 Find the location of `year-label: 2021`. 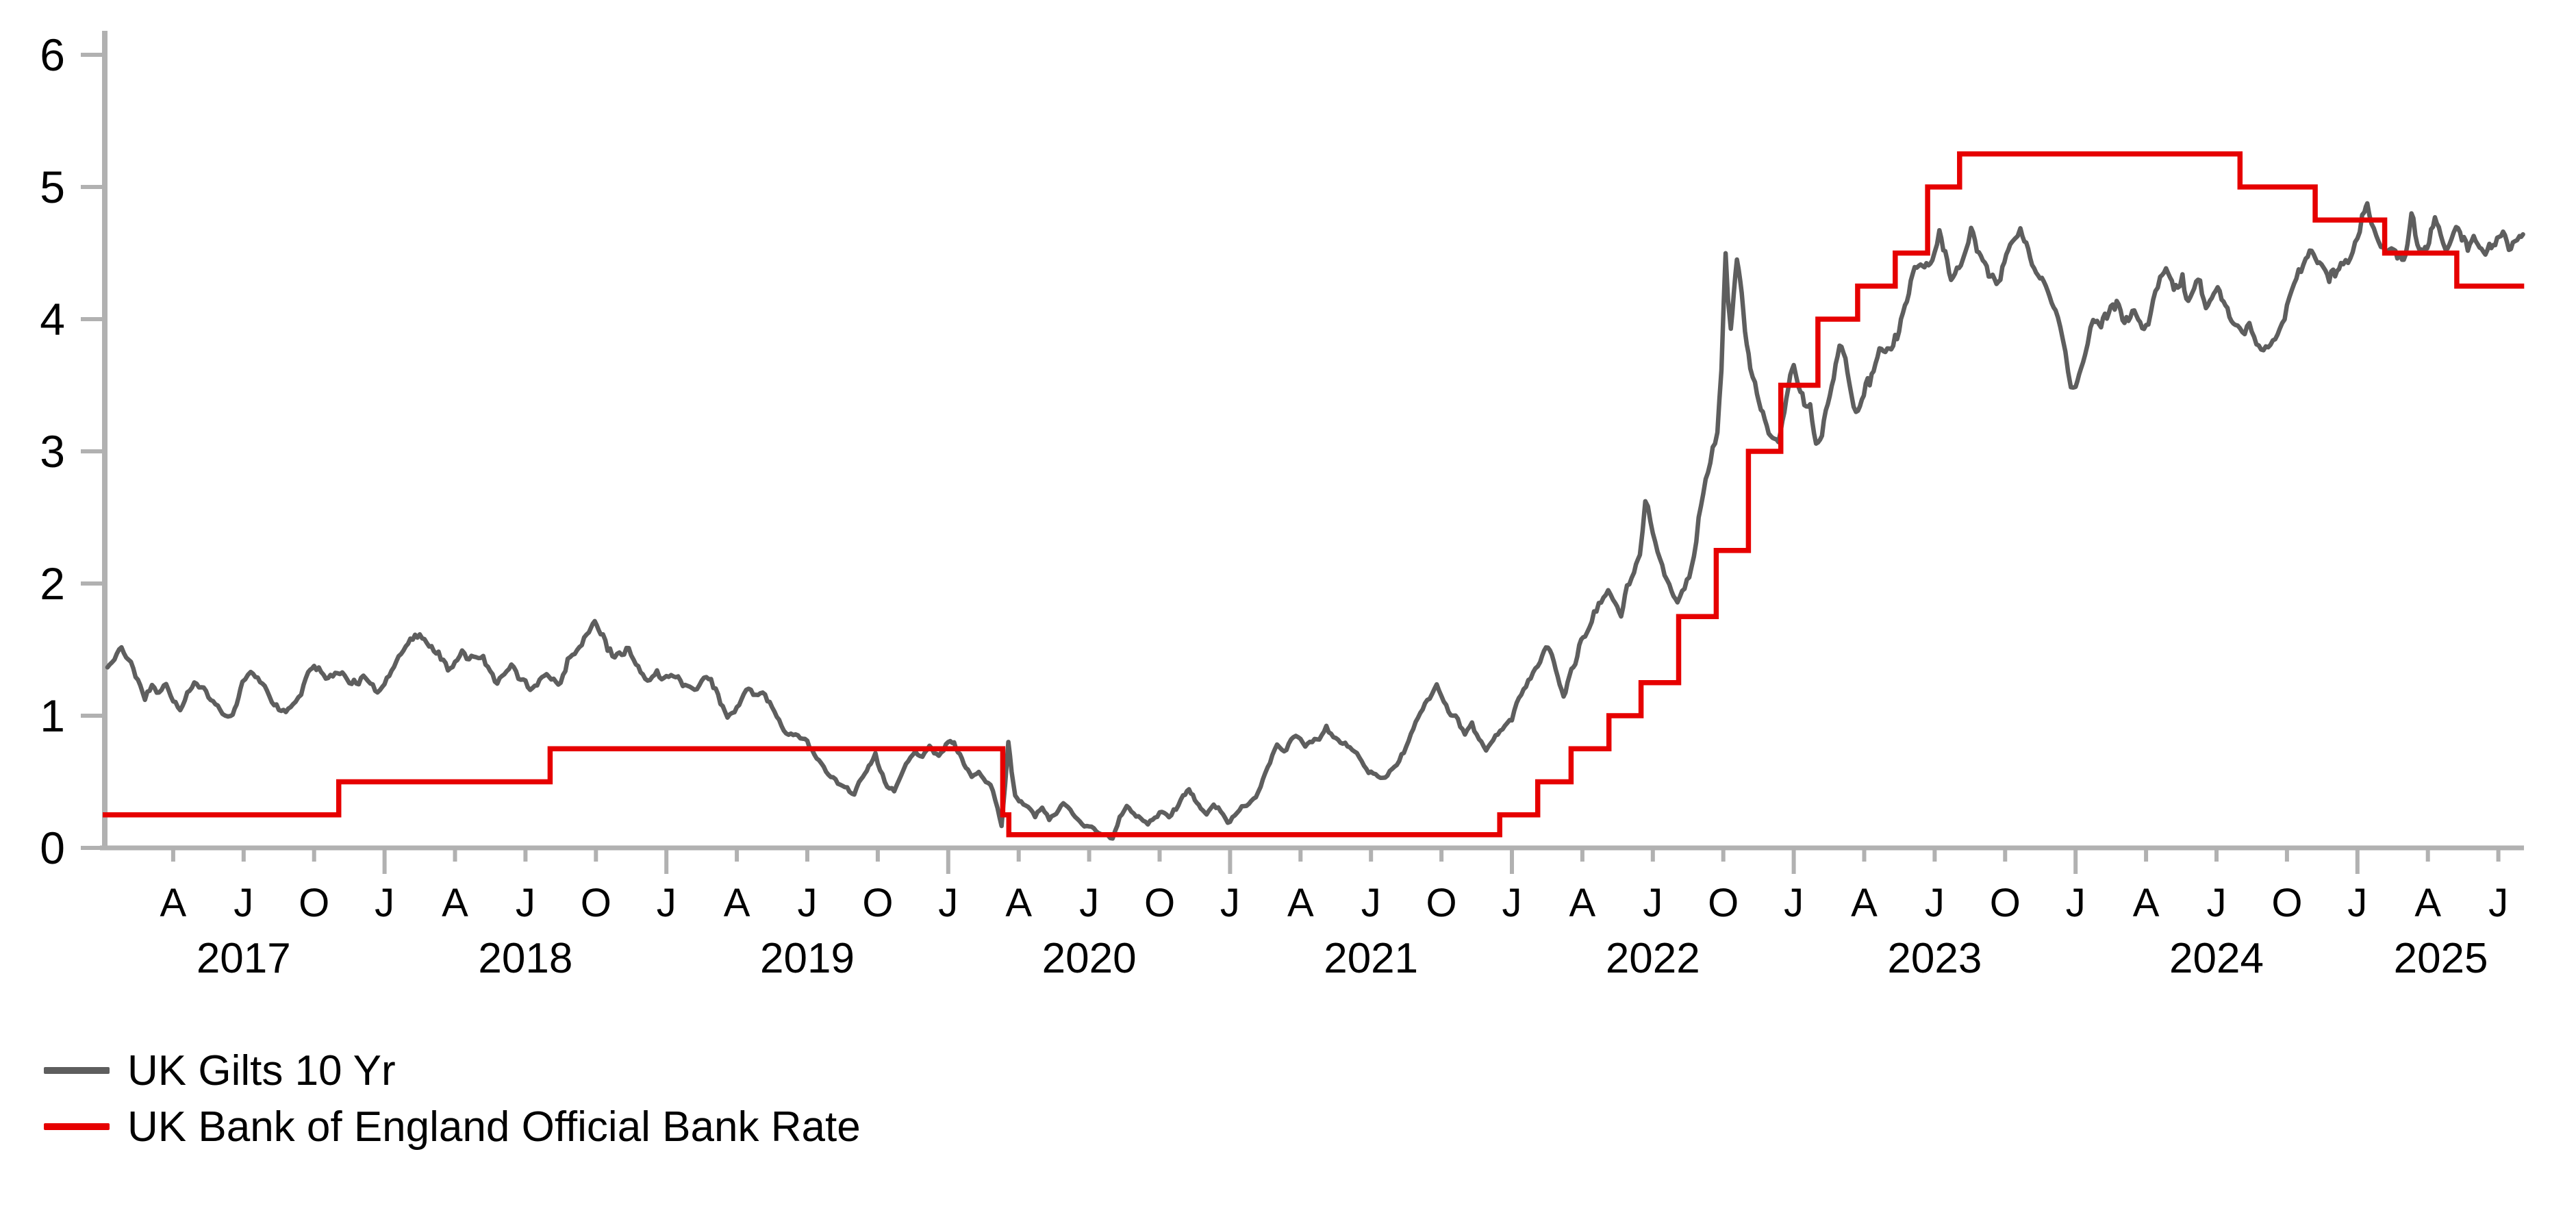

year-label: 2021 is located at coordinates (1371, 959).